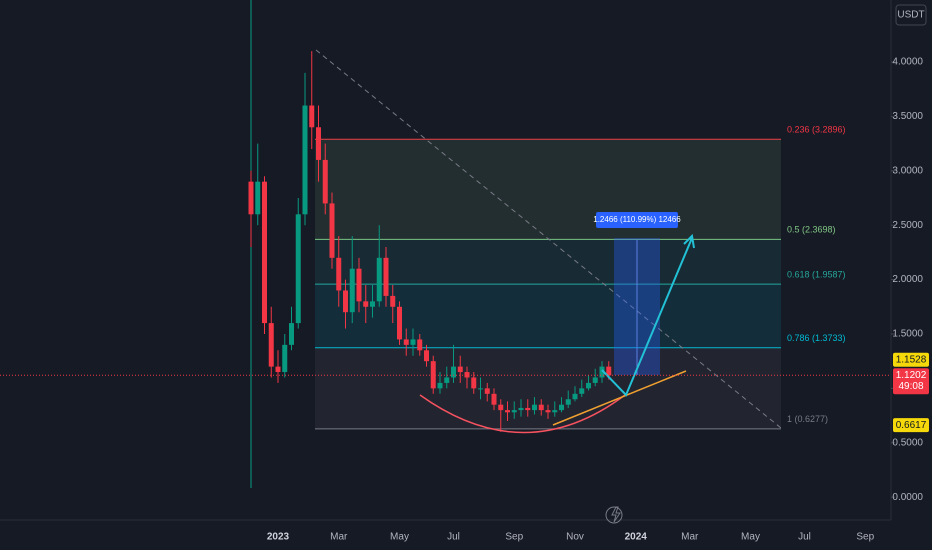 The width and height of the screenshot is (932, 550). Describe the element at coordinates (278, 537) in the screenshot. I see `x-tick-label: 2023` at that location.